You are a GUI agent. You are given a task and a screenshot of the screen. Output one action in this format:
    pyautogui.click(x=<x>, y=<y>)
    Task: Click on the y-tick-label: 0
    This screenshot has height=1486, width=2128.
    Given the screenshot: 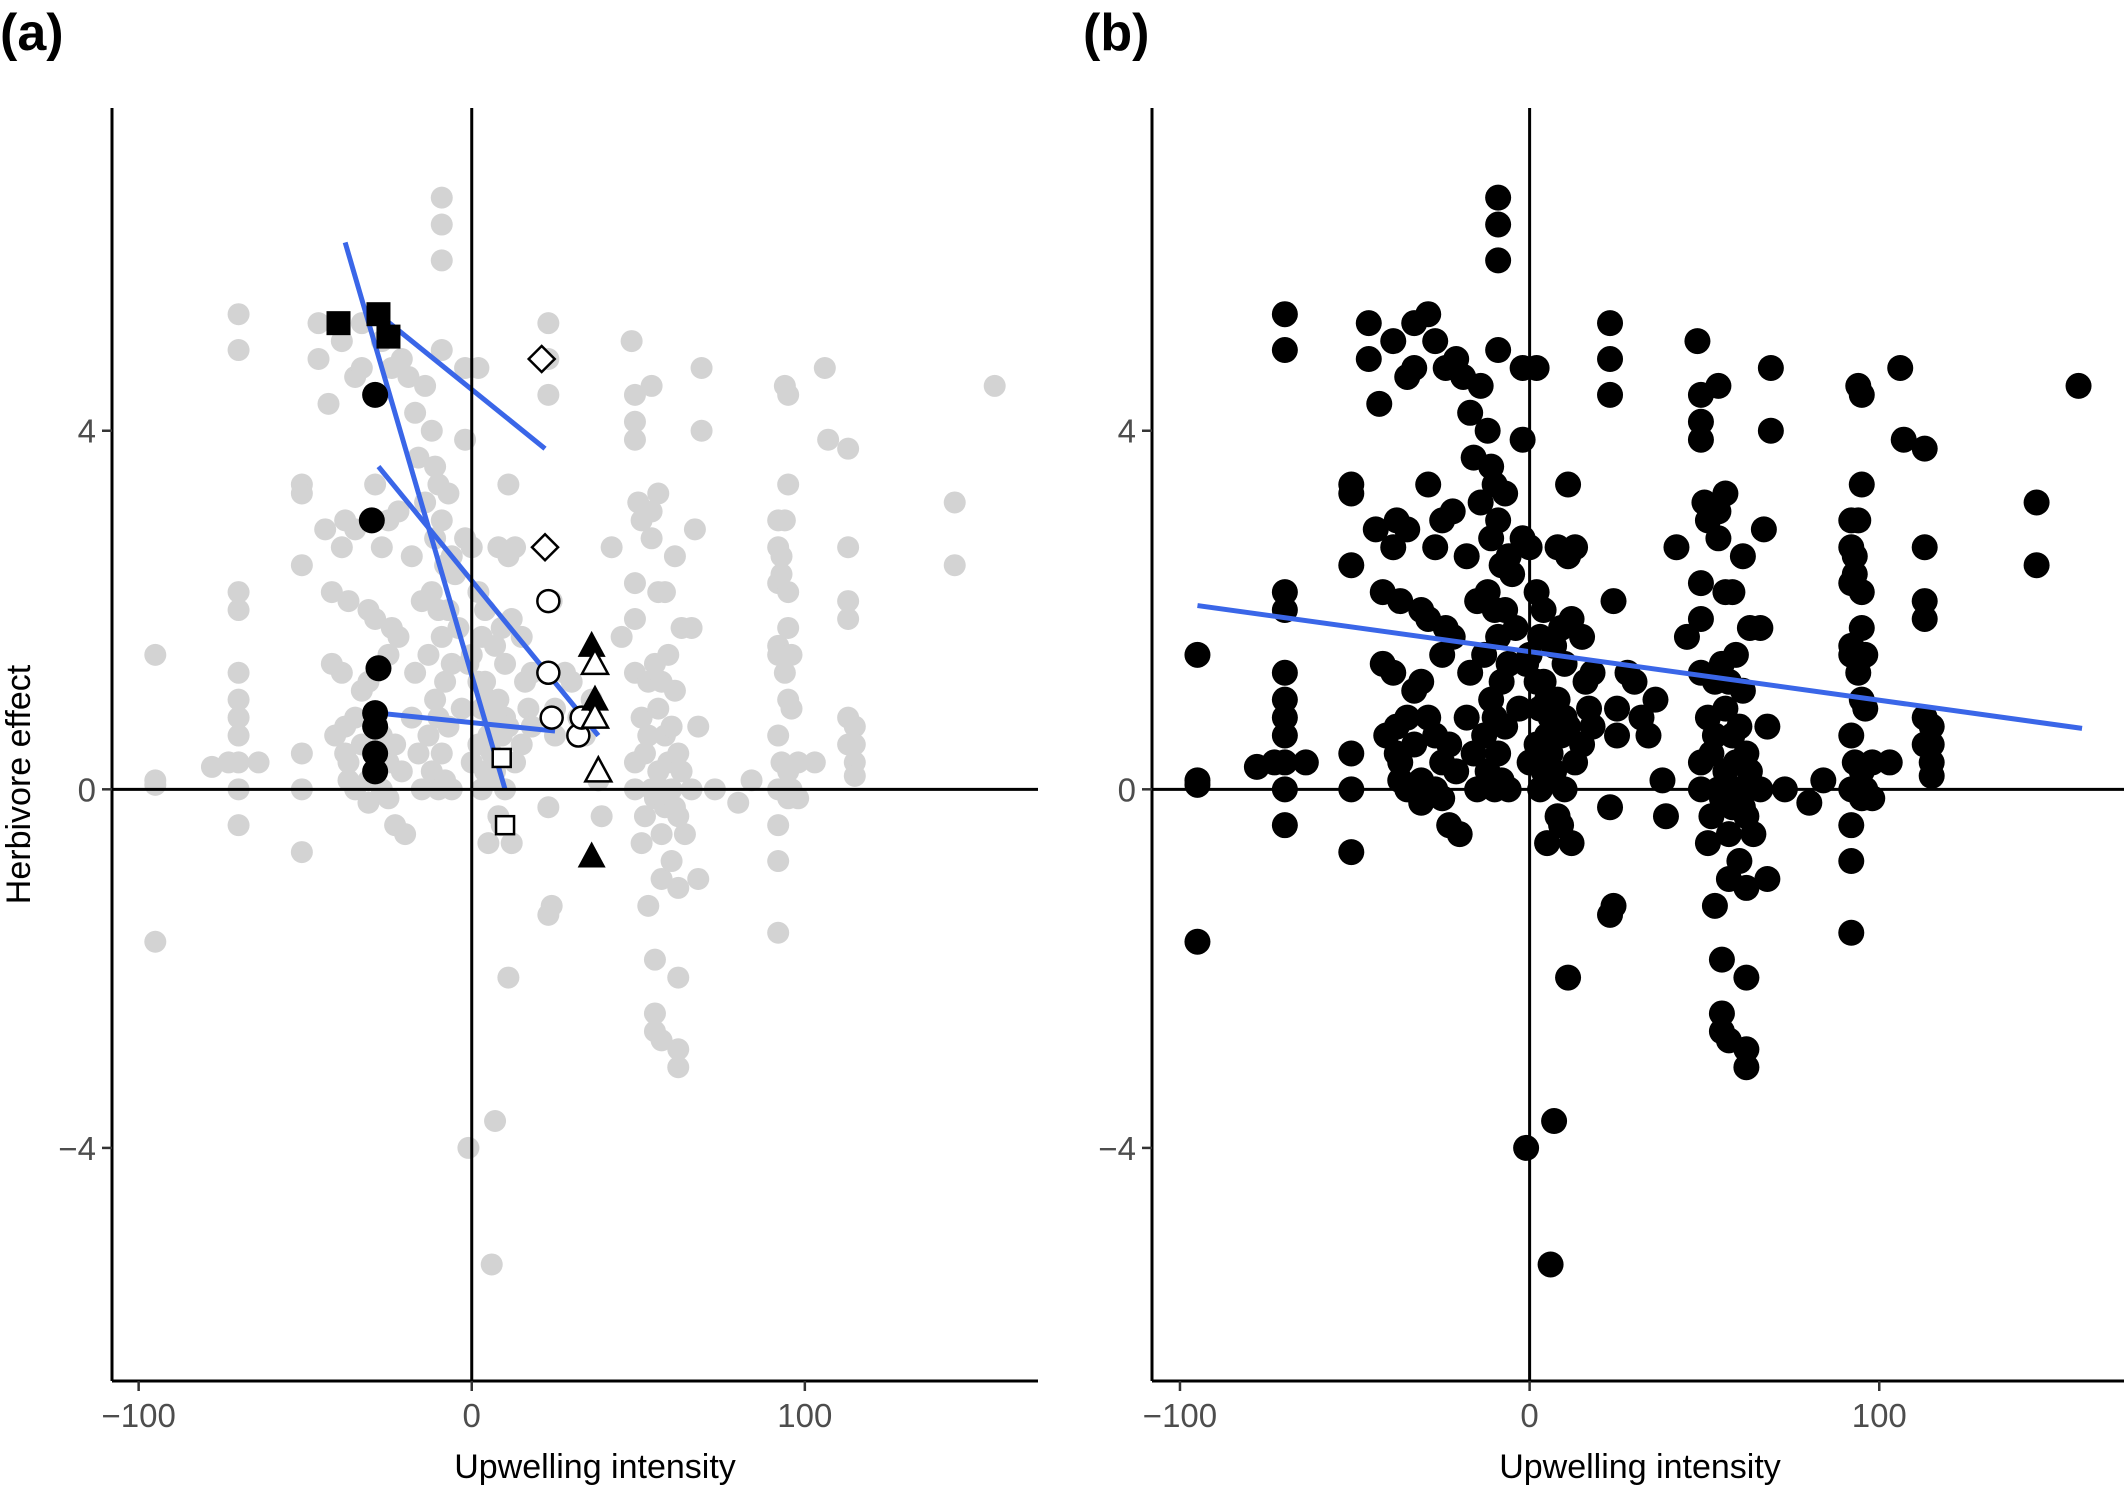 What is the action you would take?
    pyautogui.click(x=87, y=789)
    